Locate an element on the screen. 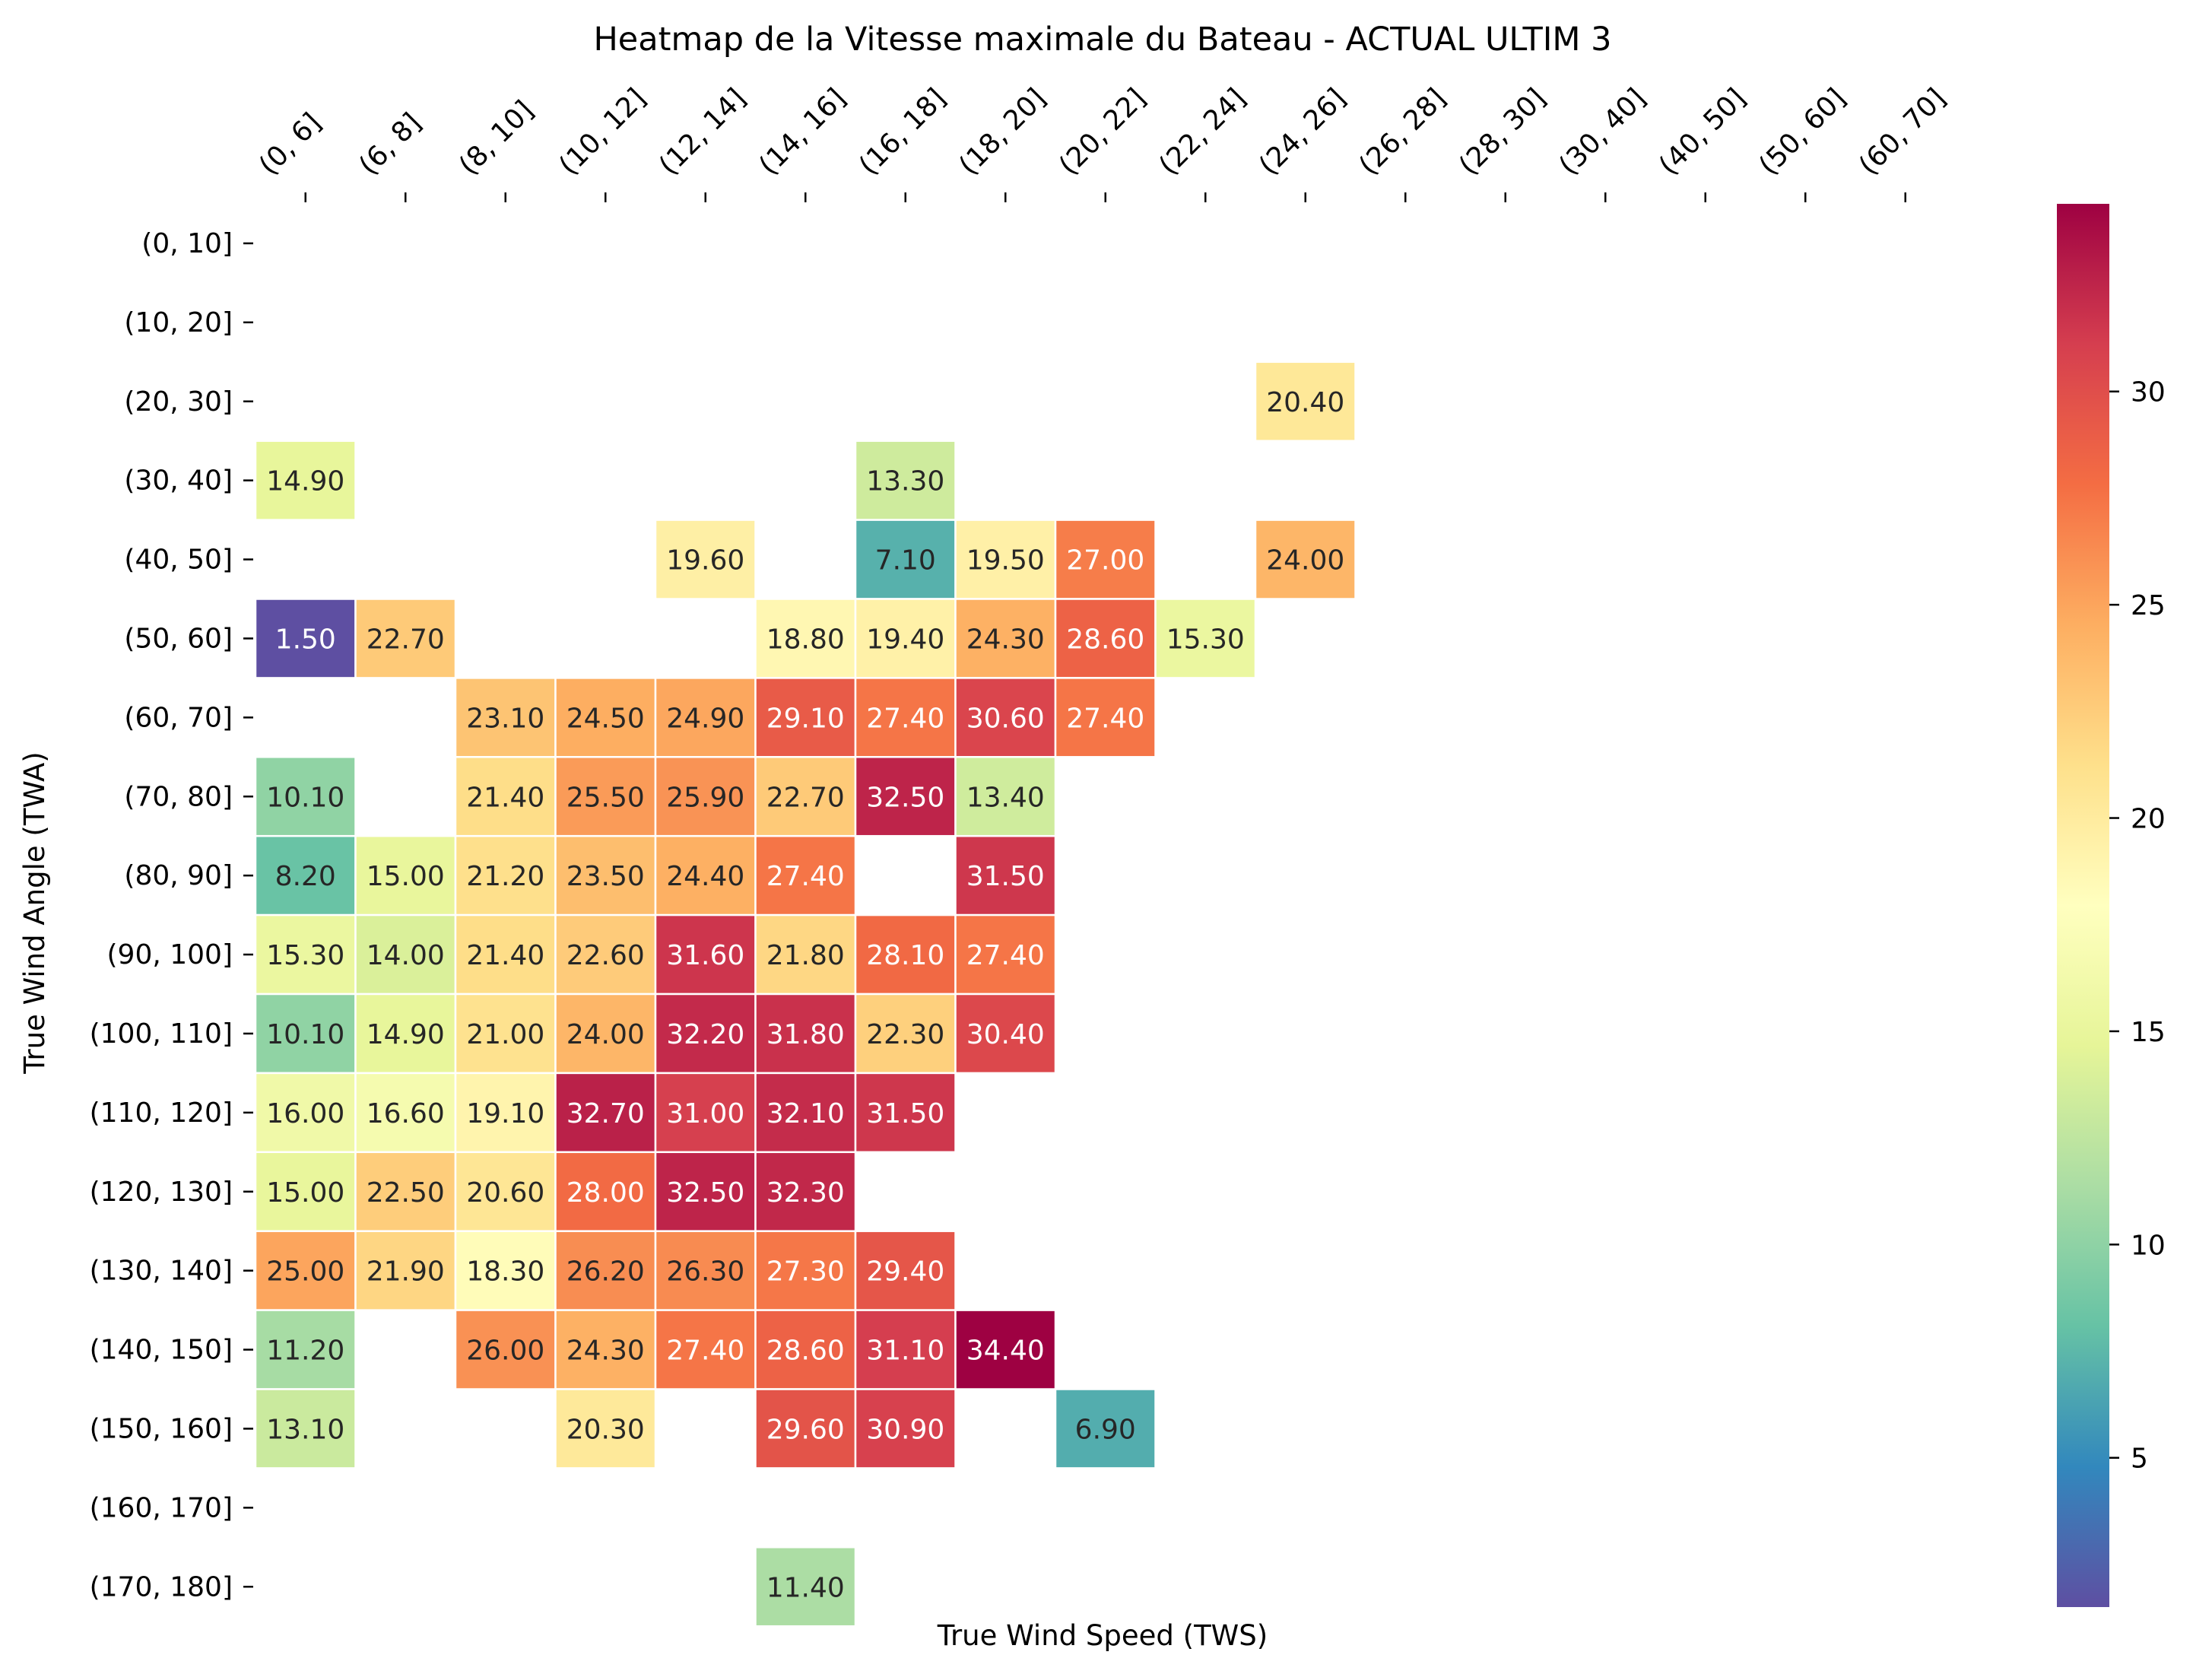 The height and width of the screenshot is (1674, 2212). colorbar-gradient is located at coordinates (2083, 905).